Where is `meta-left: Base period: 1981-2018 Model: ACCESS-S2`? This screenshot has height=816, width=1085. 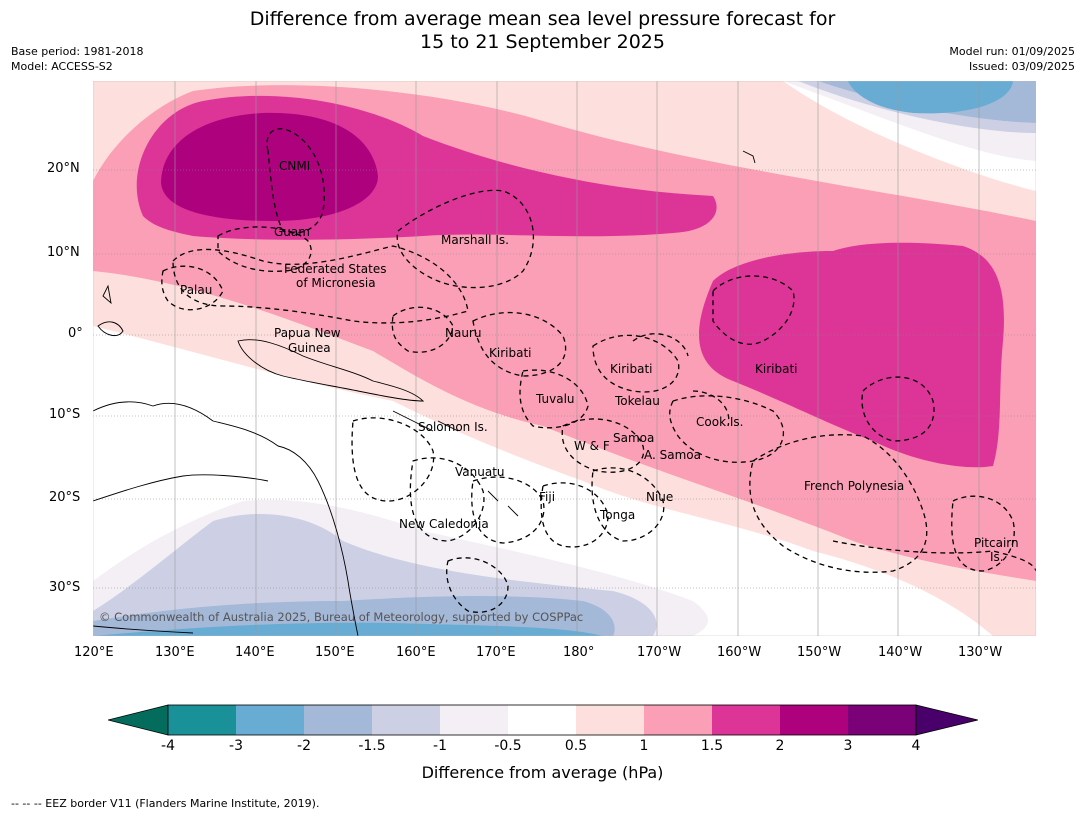
meta-left: Base period: 1981-2018 Model: ACCESS-S2 is located at coordinates (77, 59).